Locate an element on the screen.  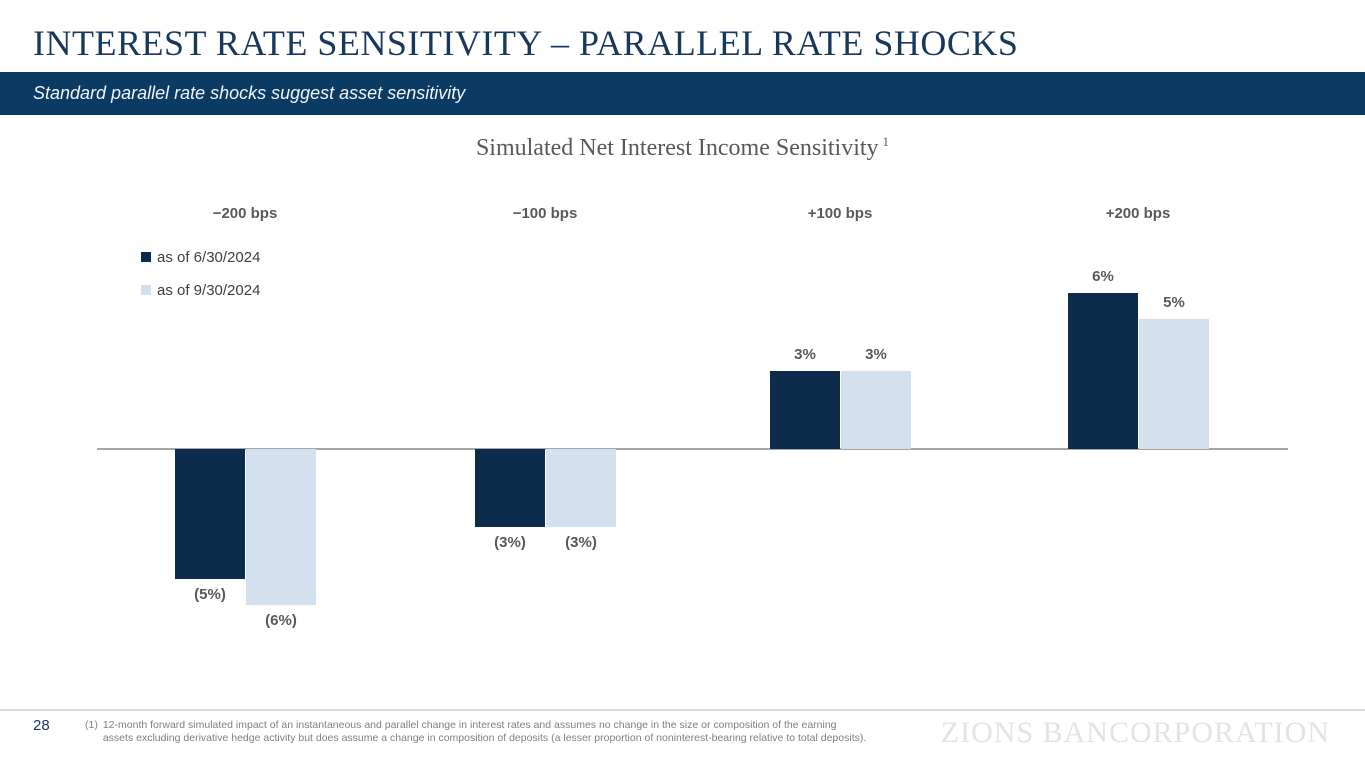
legend-label: as of 6/30/2024 is located at coordinates (209, 257).